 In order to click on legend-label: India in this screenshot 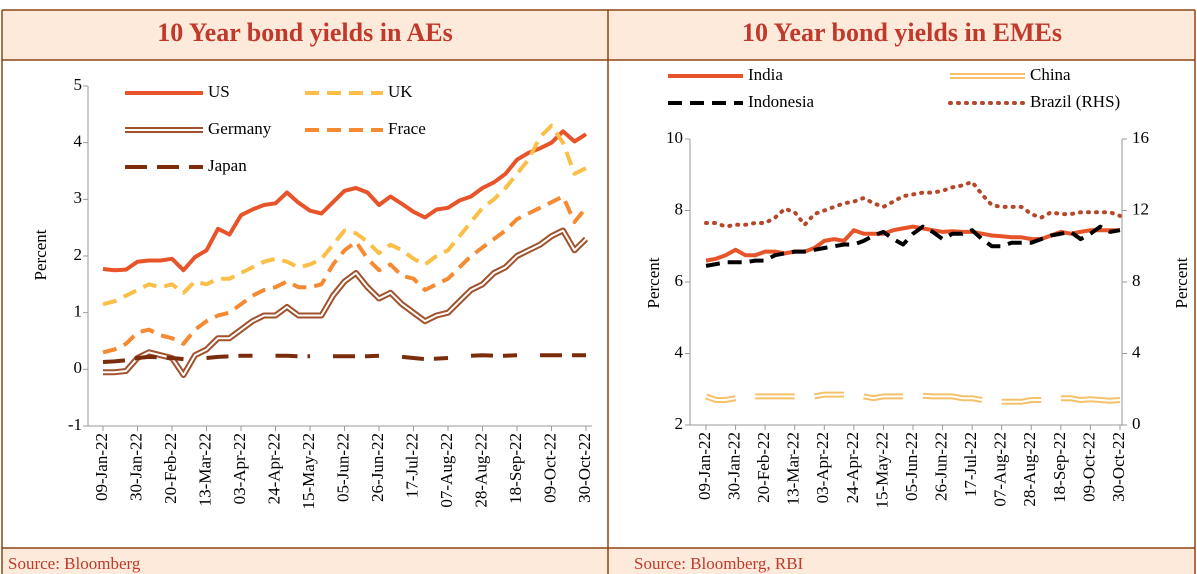, I will do `click(765, 74)`.